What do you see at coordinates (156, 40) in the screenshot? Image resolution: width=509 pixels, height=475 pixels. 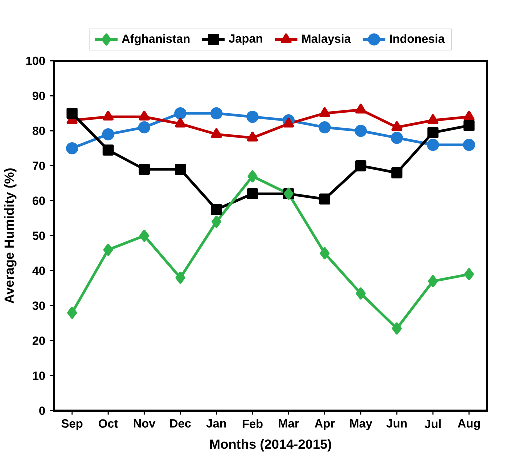 I see `legend-label: Afghanistan` at bounding box center [156, 40].